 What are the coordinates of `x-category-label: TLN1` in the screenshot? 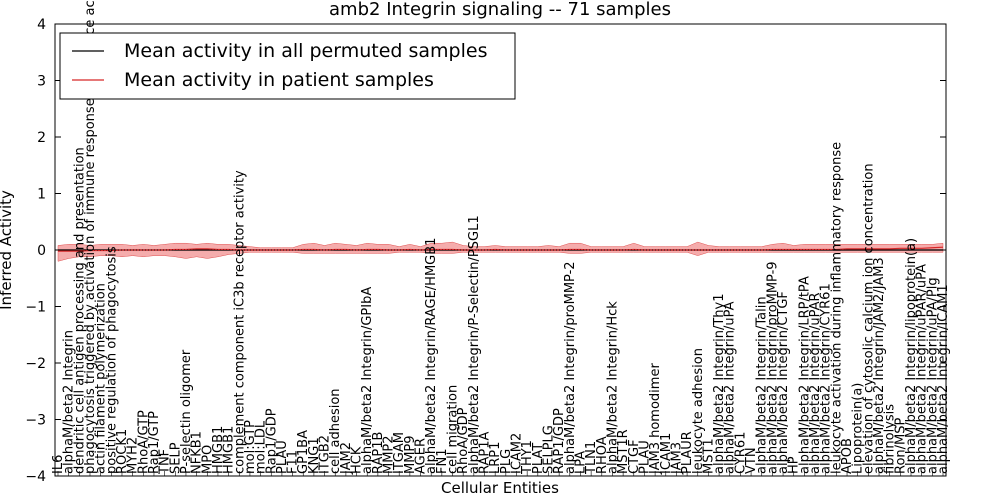 It's located at (591, 458).